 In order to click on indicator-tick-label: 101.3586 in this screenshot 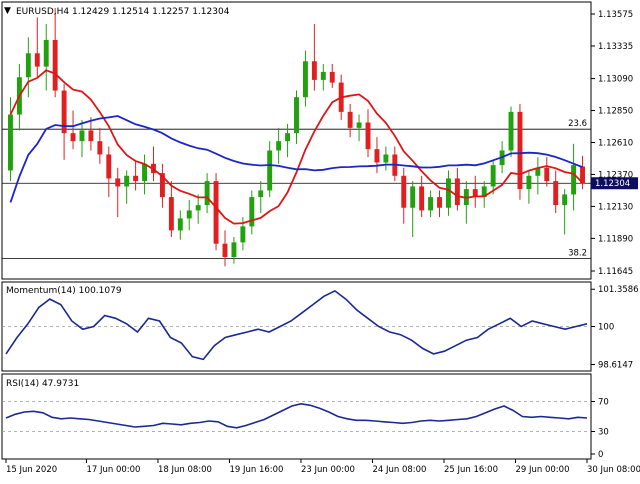, I will do `click(618, 290)`.